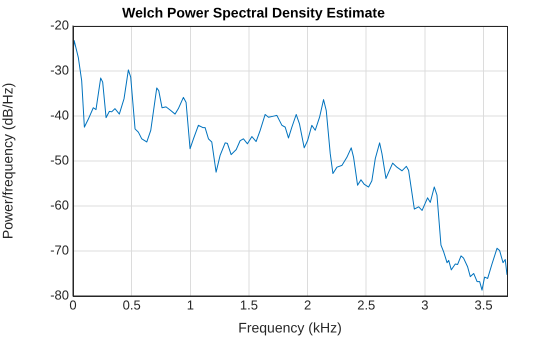 This screenshot has width=560, height=337. What do you see at coordinates (483, 304) in the screenshot?
I see `x-tick-label: 3.5` at bounding box center [483, 304].